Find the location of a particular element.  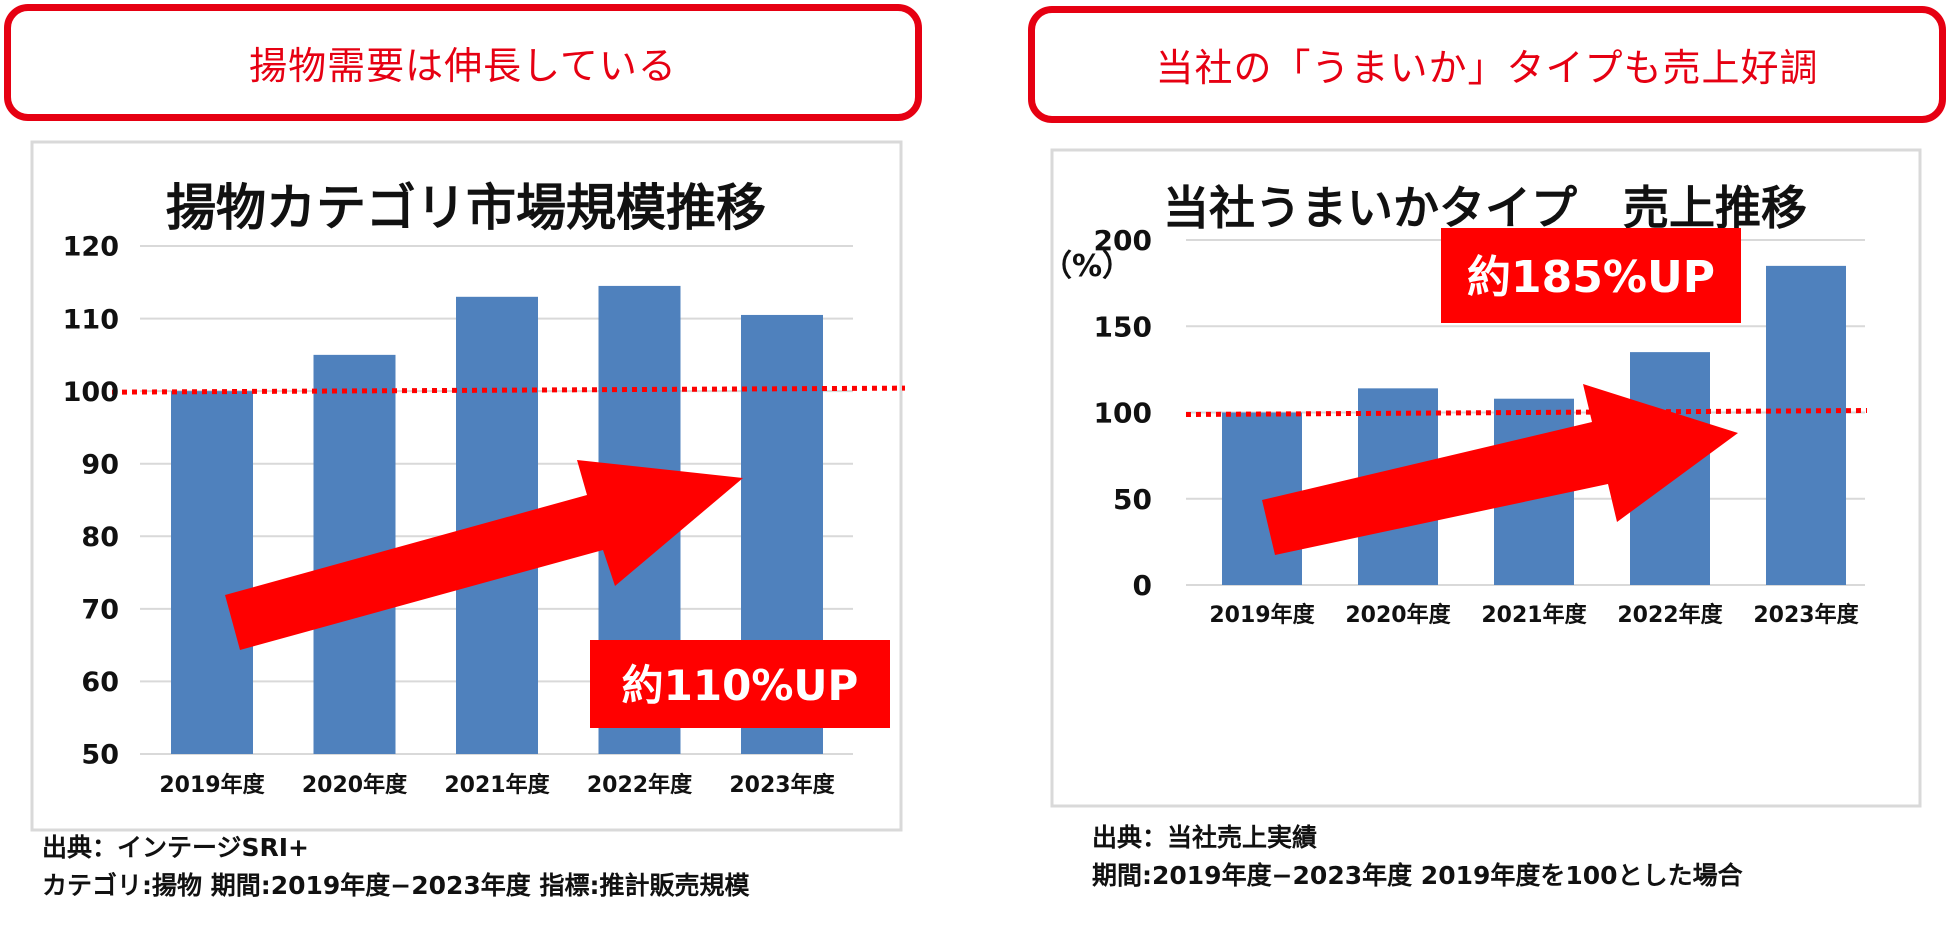

left-source-line-1: 出典：インテージSRI+ is located at coordinates (176, 847).